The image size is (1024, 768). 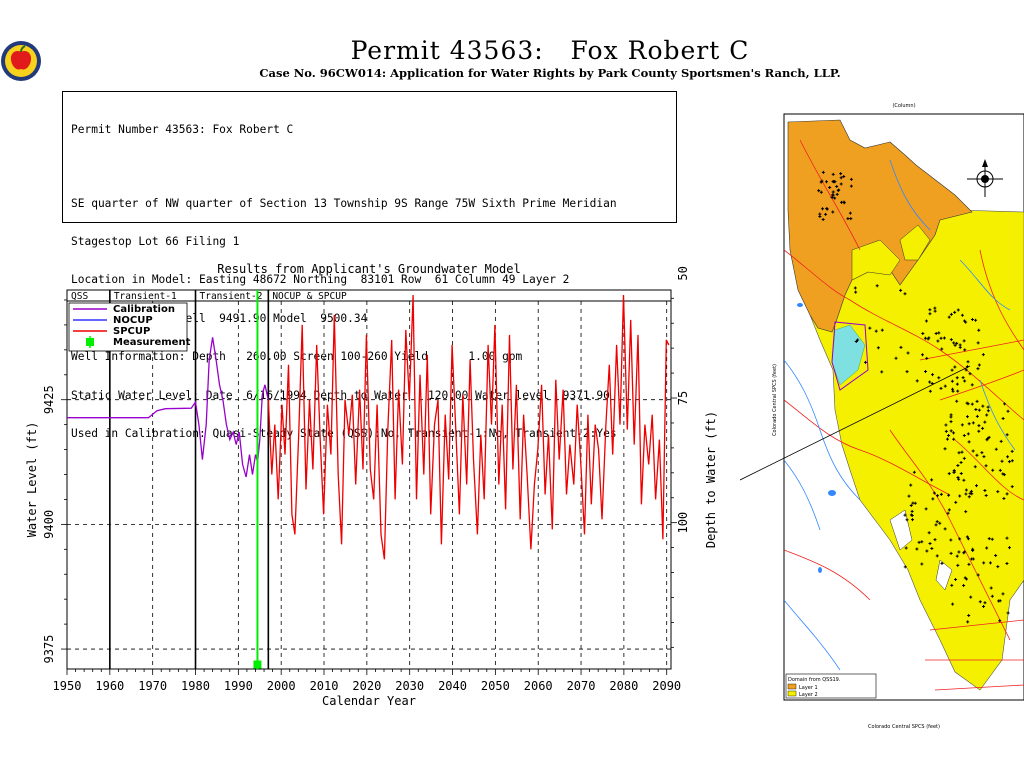 What do you see at coordinates (369, 701) in the screenshot?
I see `x-axis-label: Calendar Year` at bounding box center [369, 701].